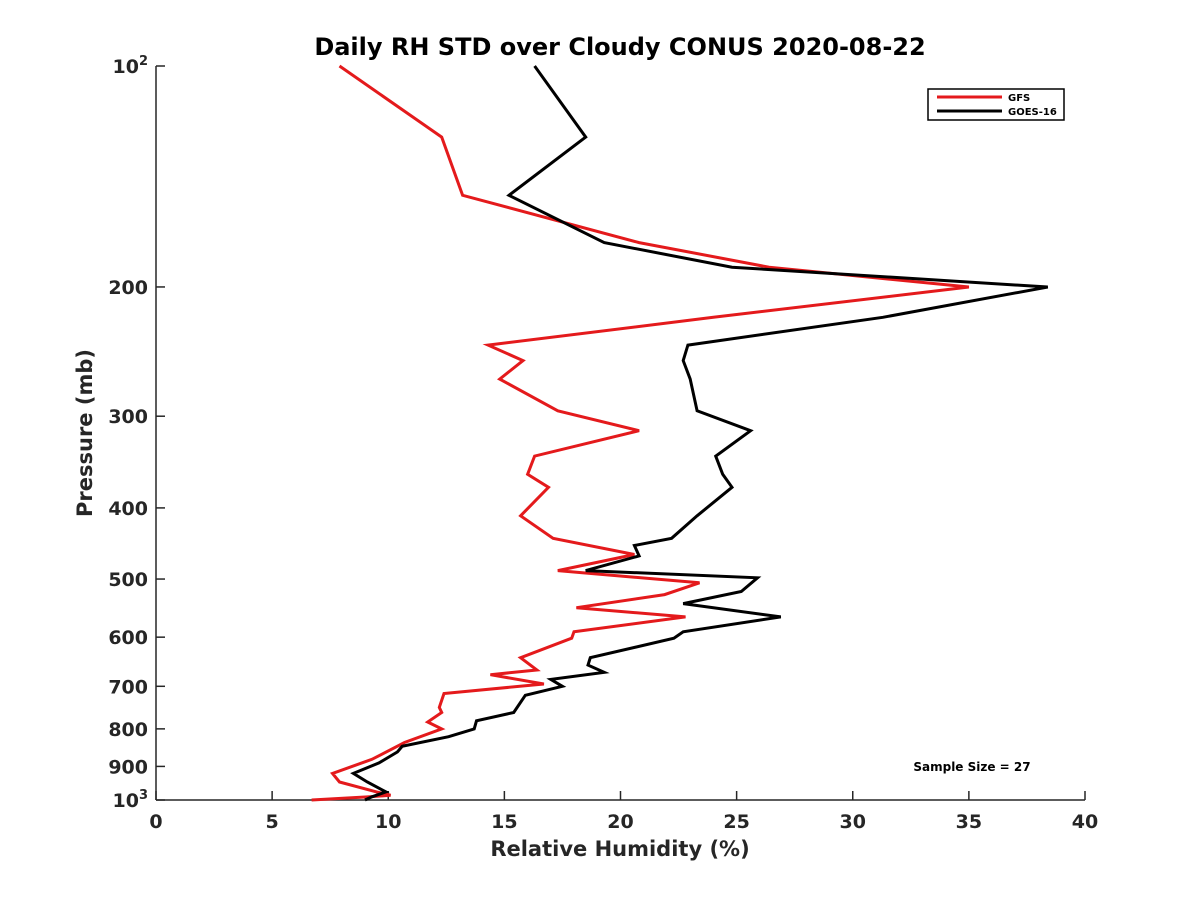 The image size is (1200, 900). What do you see at coordinates (272, 822) in the screenshot?
I see `x-tick-label: 5` at bounding box center [272, 822].